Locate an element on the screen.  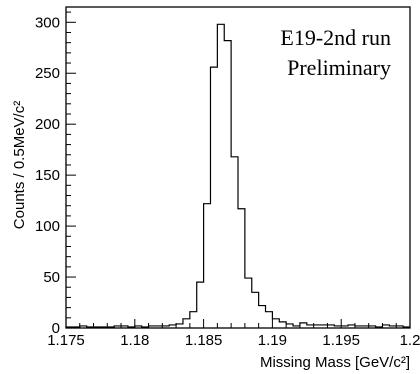
y-axis-ticks: 0 50 100 150 200 250 300 is located at coordinates (55, 174).